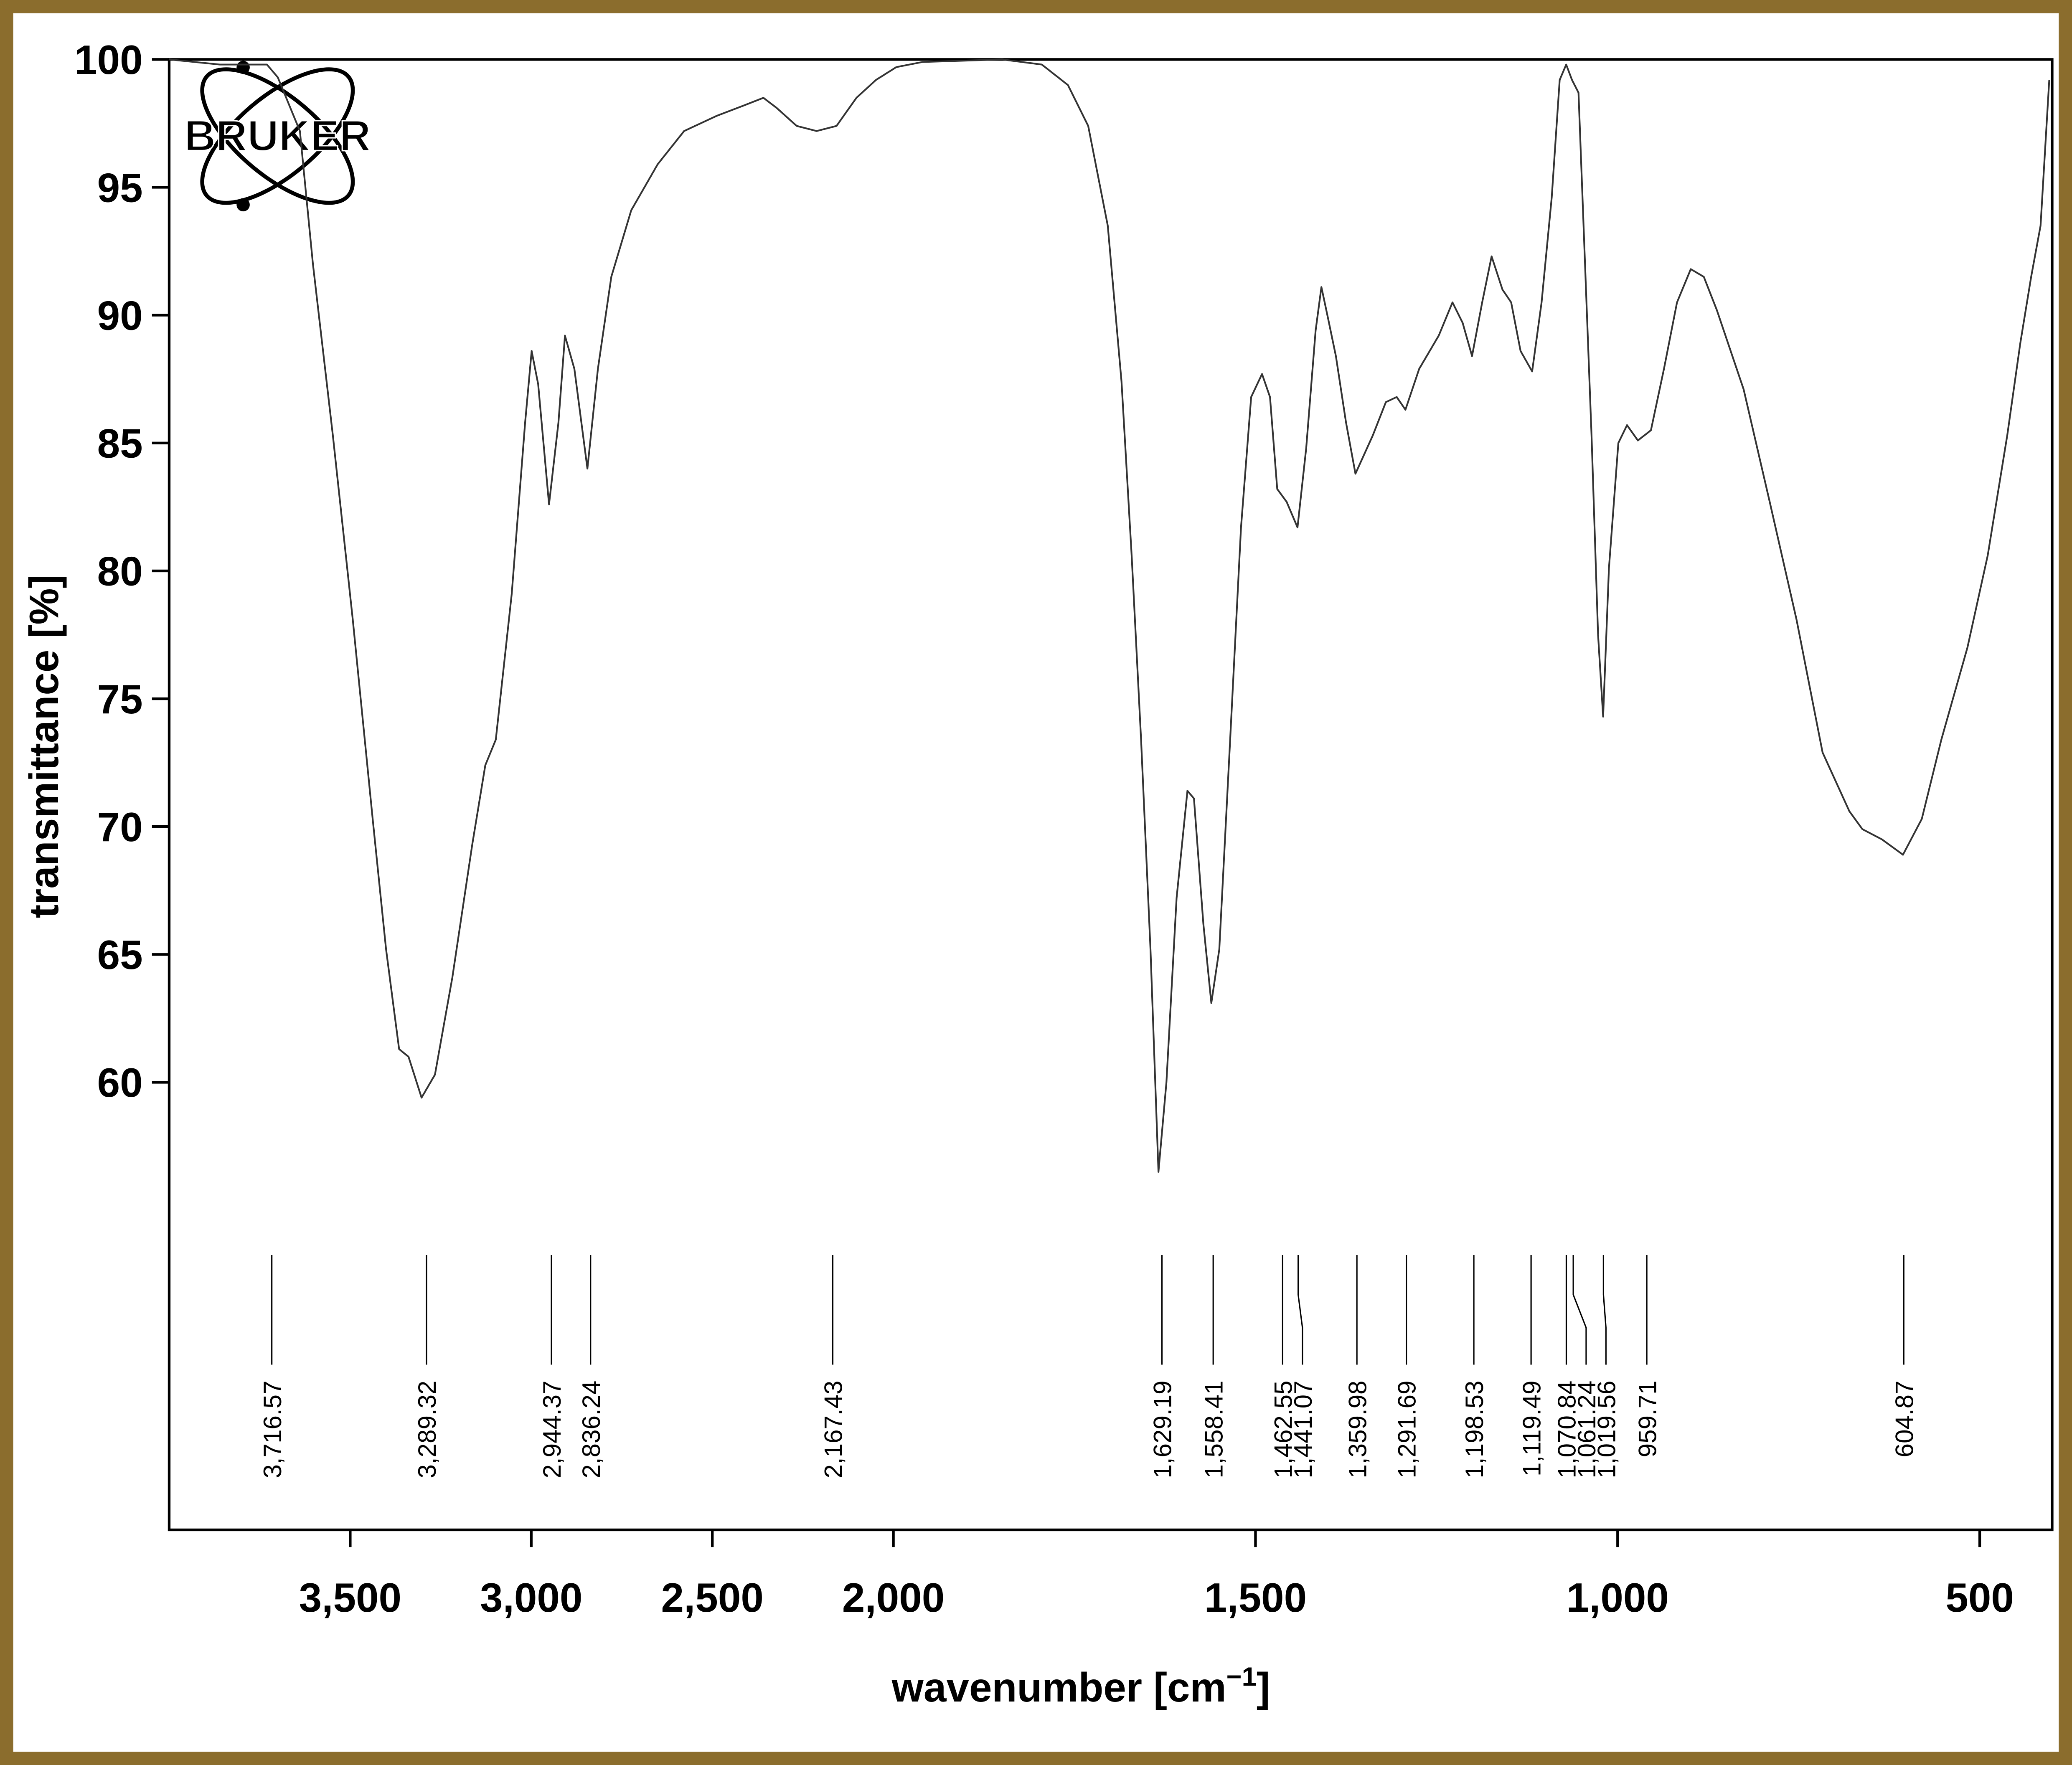 The image size is (2072, 1765). What do you see at coordinates (1647, 1419) in the screenshot?
I see `peak-label: 959.71` at bounding box center [1647, 1419].